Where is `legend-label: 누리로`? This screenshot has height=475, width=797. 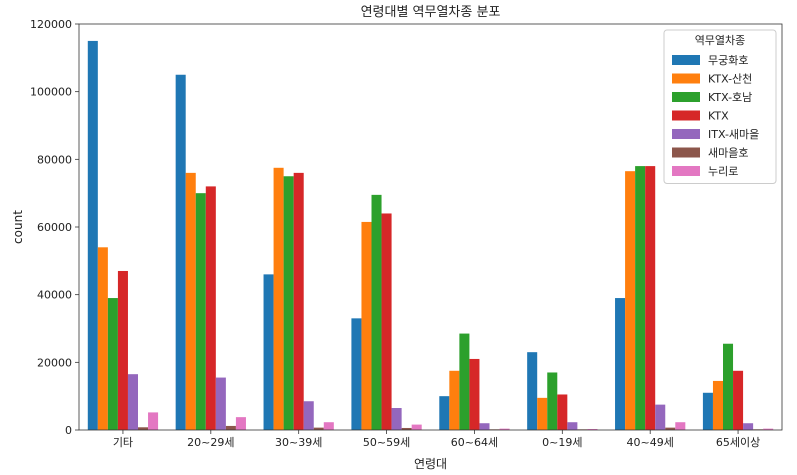 legend-label: 누리로 is located at coordinates (723, 171).